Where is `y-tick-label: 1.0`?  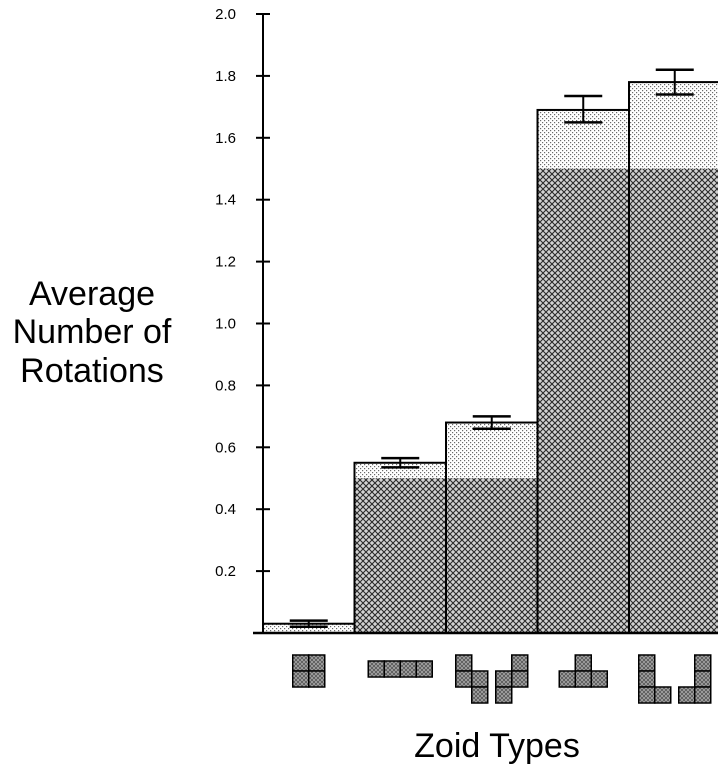
y-tick-label: 1.0 is located at coordinates (225, 324).